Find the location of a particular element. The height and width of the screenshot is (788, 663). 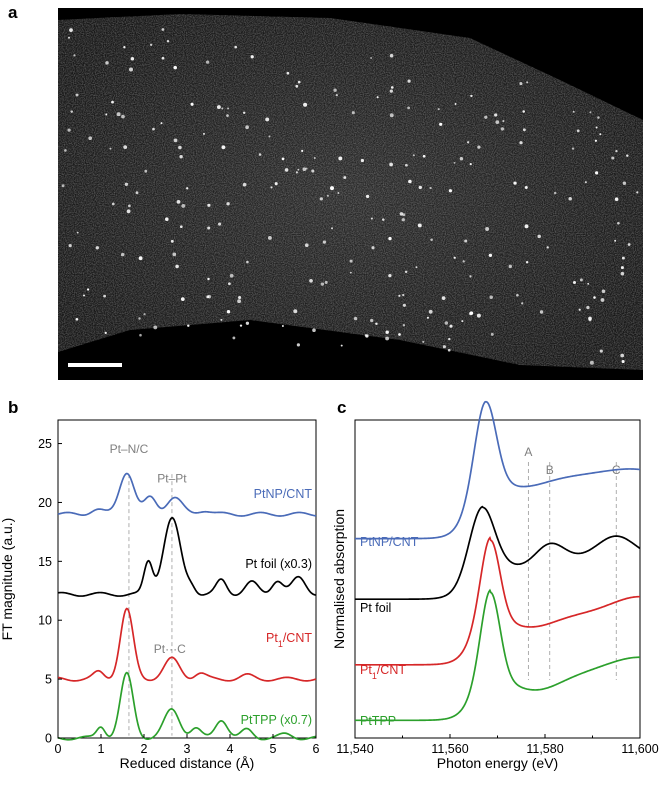

x-axis-label: Reduced distance (Å) is located at coordinates (187, 763).